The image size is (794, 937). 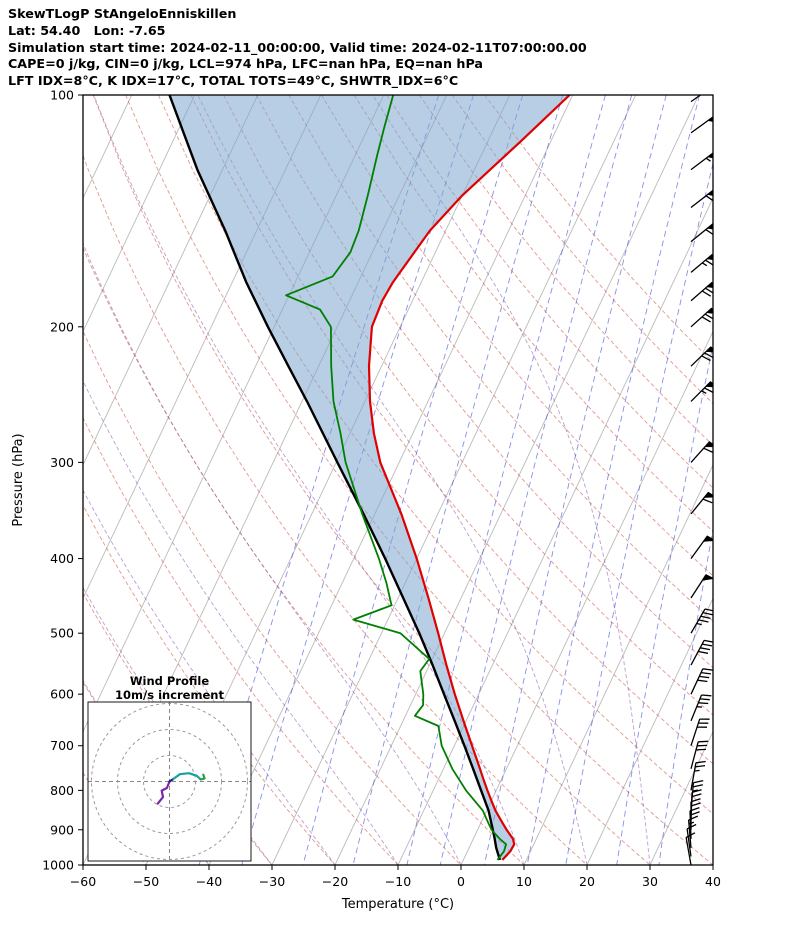 What do you see at coordinates (62, 829) in the screenshot?
I see `y-tick-label: 900` at bounding box center [62, 829].